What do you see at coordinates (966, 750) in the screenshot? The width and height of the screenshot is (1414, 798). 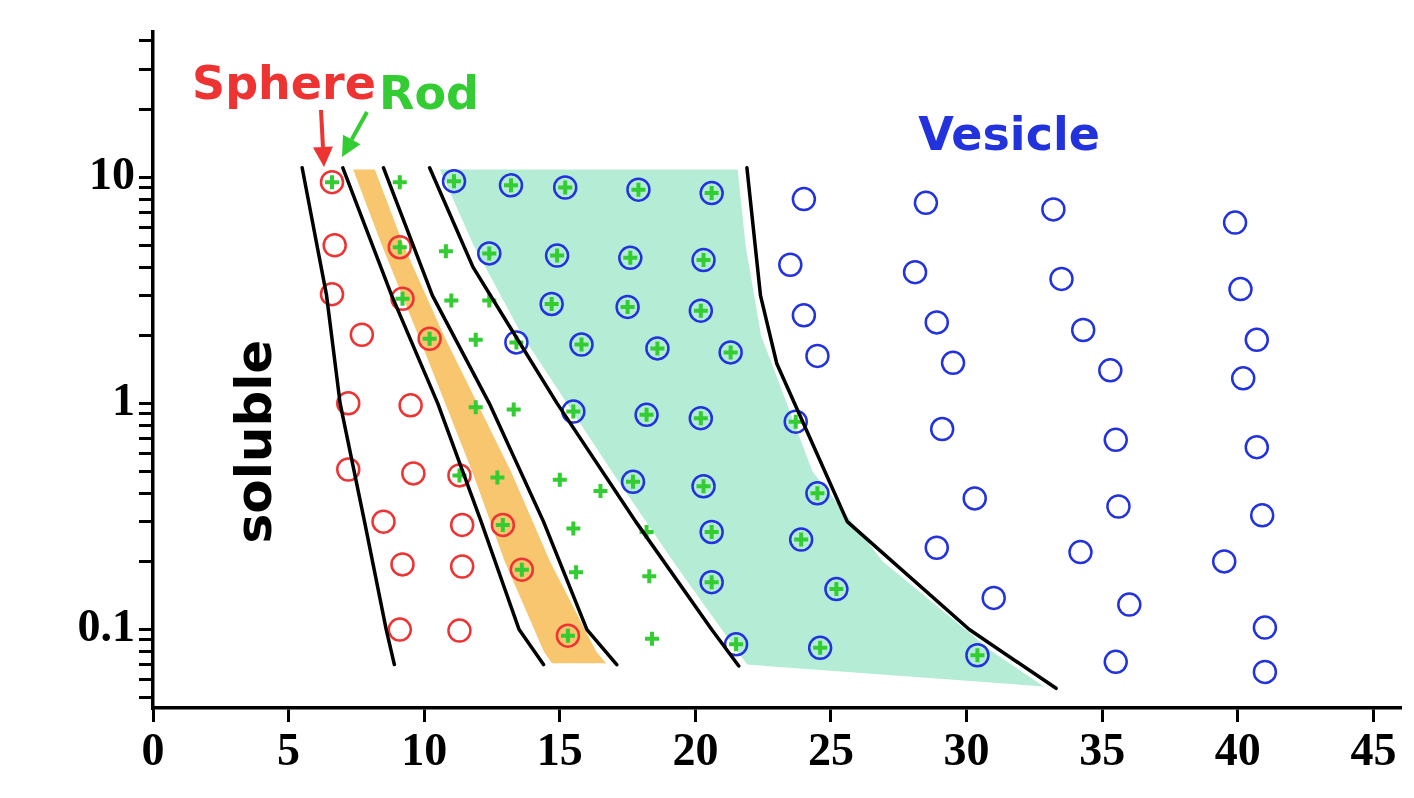 I see `x-tick-label: 30` at bounding box center [966, 750].